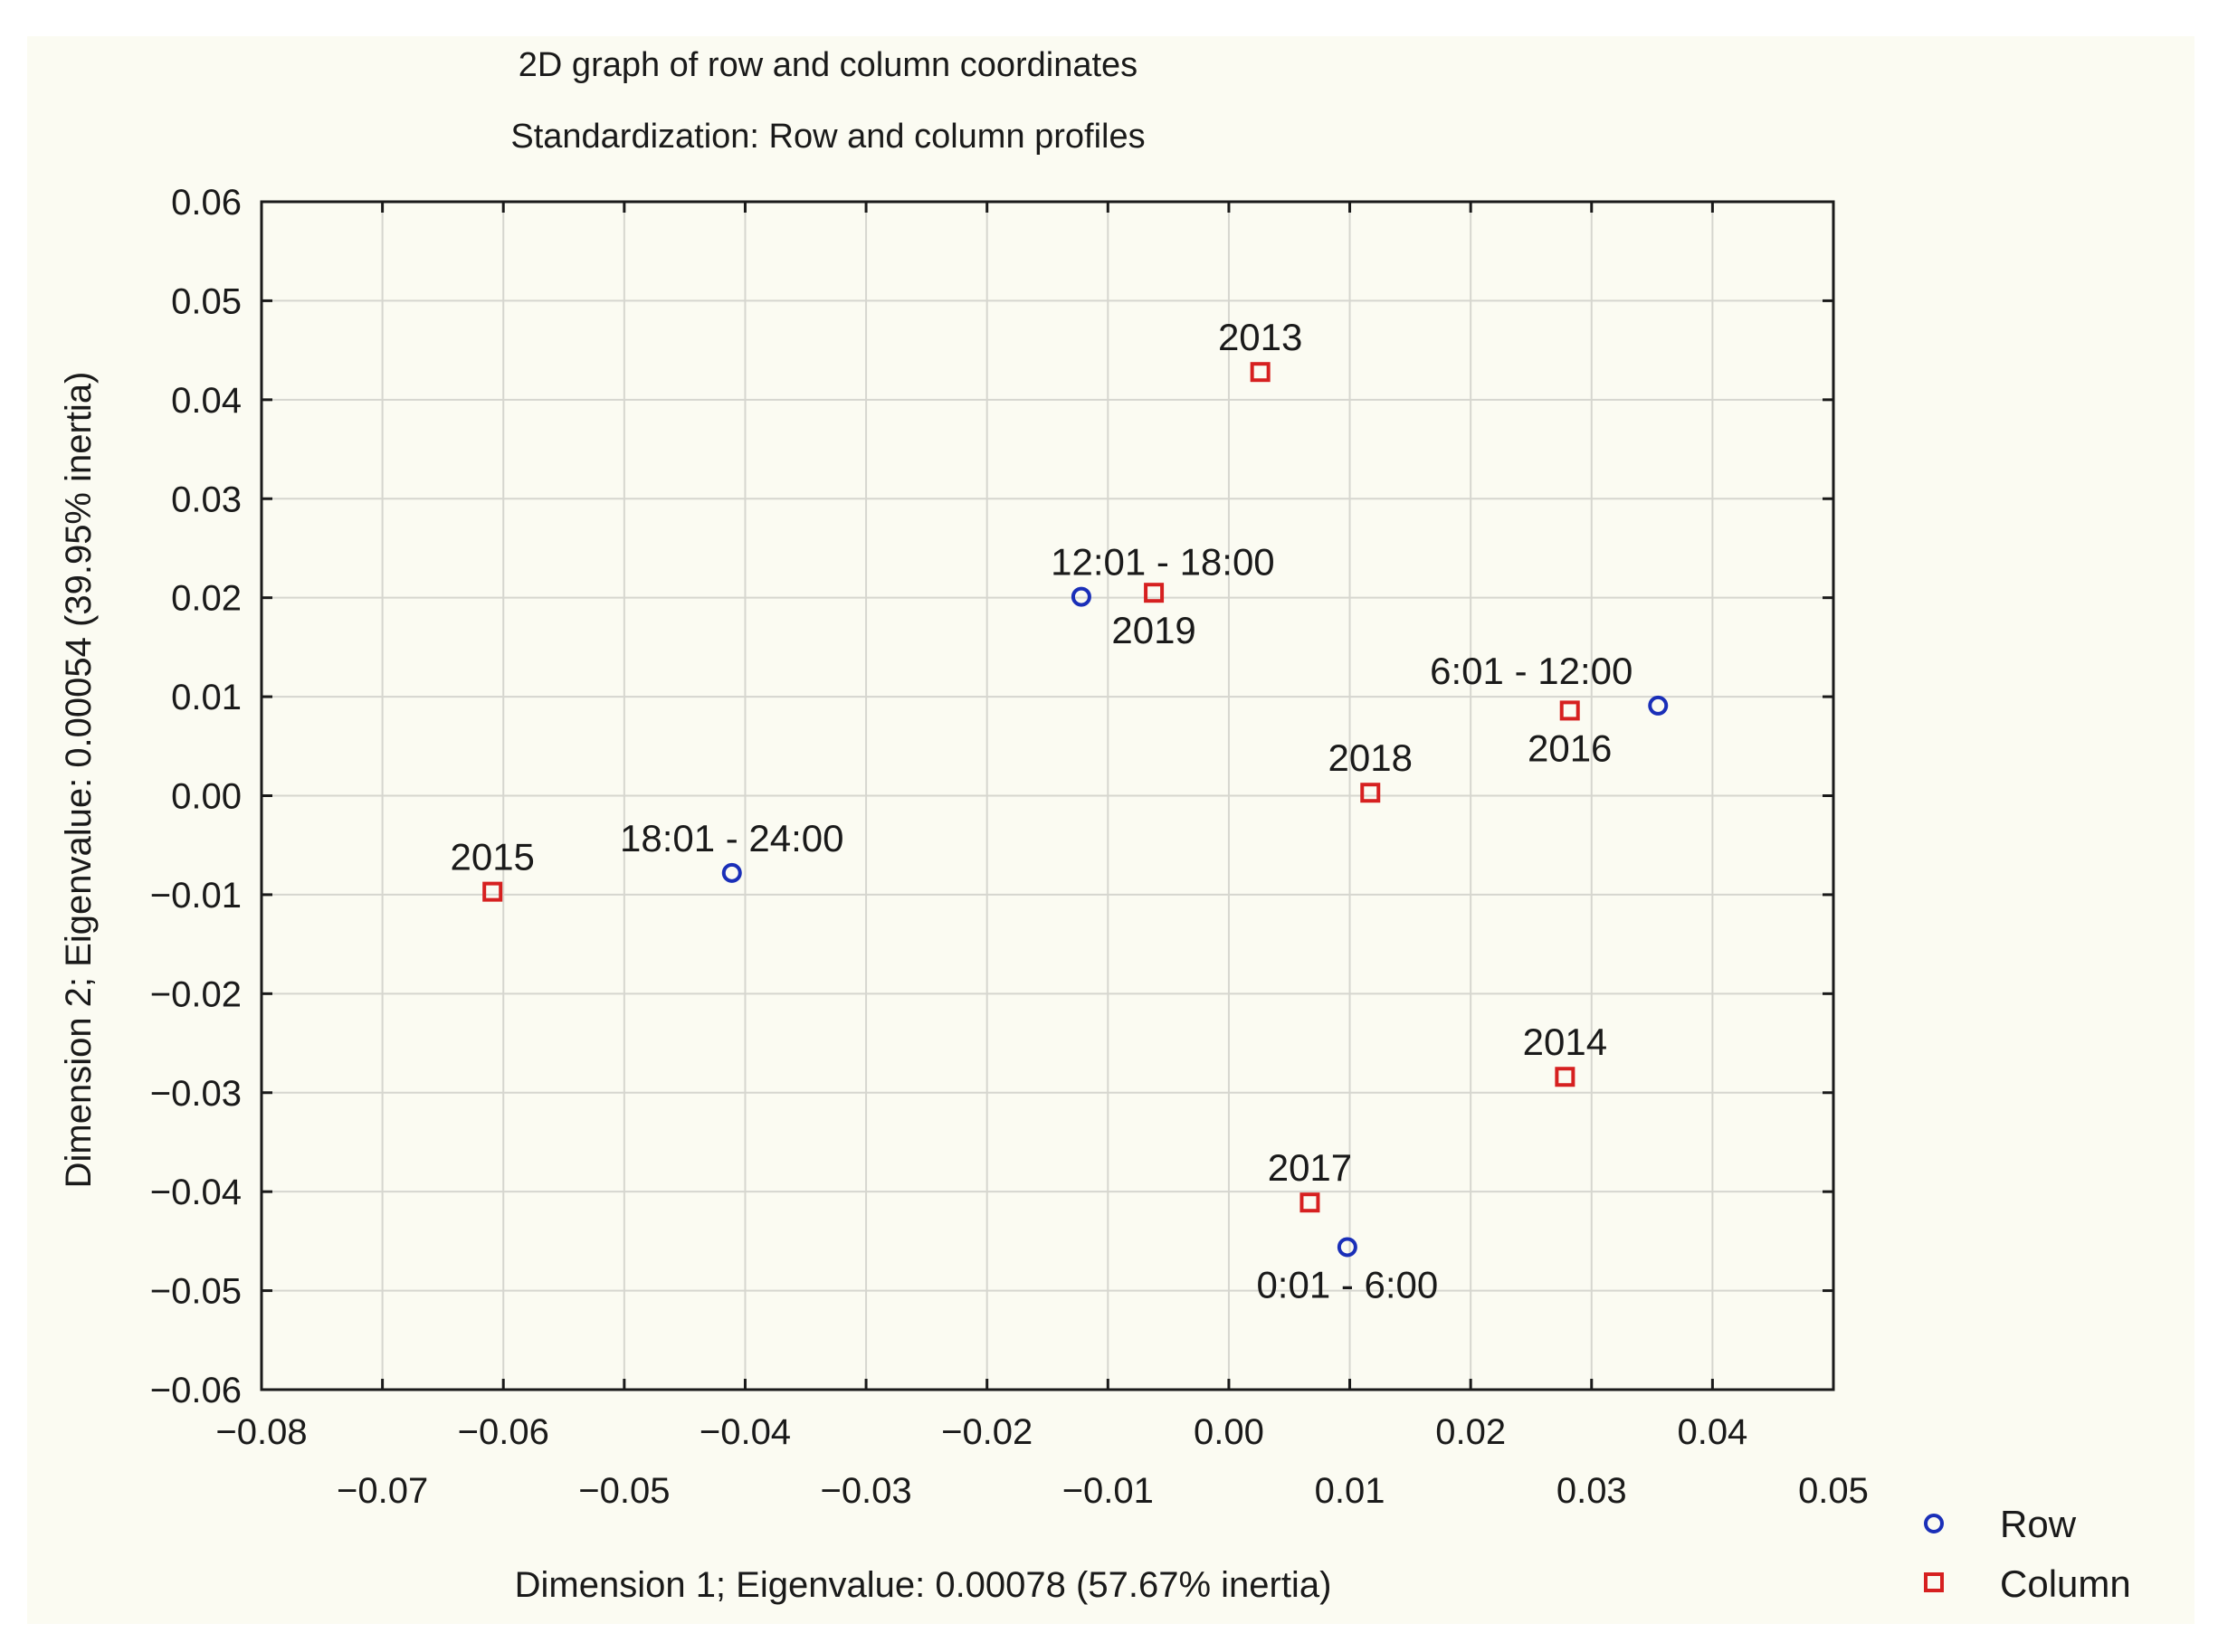  What do you see at coordinates (207, 401) in the screenshot?
I see `y-tick-label: 0.04` at bounding box center [207, 401].